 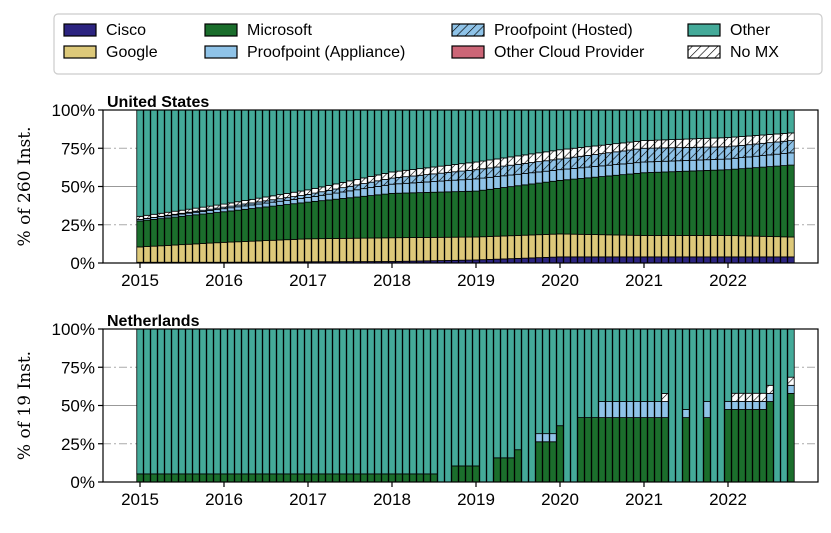 I want to click on legend-label-other-cloud-provider: Other Cloud Provider, so click(x=569, y=52).